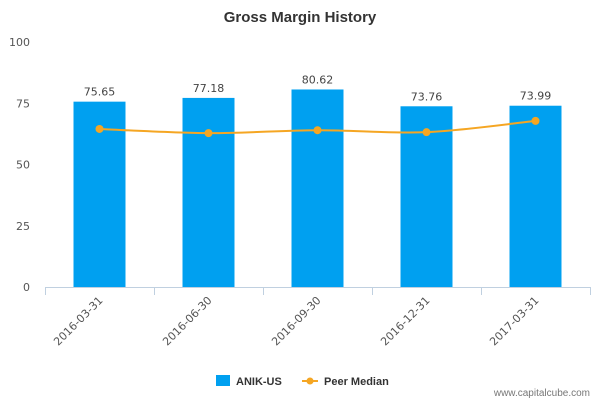 The image size is (600, 400). I want to click on legend-marker-peer-median, so click(310, 381).